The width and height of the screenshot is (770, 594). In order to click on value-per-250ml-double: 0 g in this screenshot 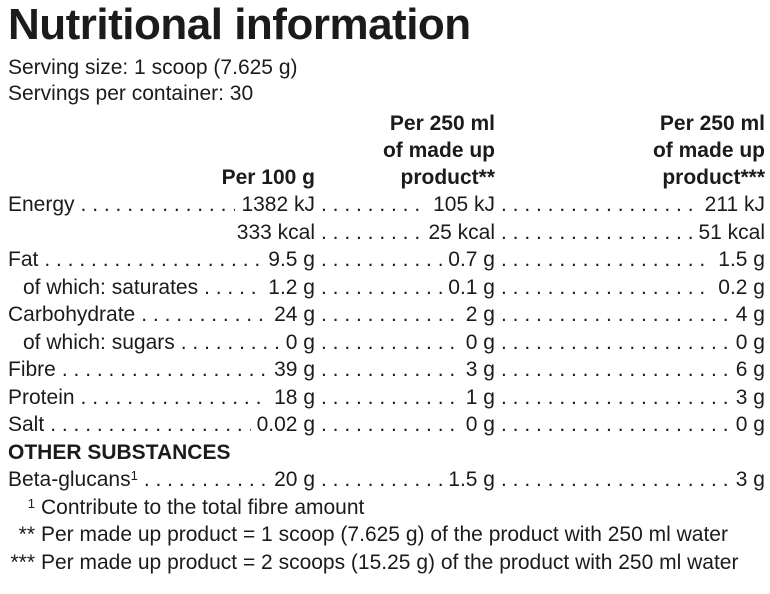, I will do `click(750, 424)`.